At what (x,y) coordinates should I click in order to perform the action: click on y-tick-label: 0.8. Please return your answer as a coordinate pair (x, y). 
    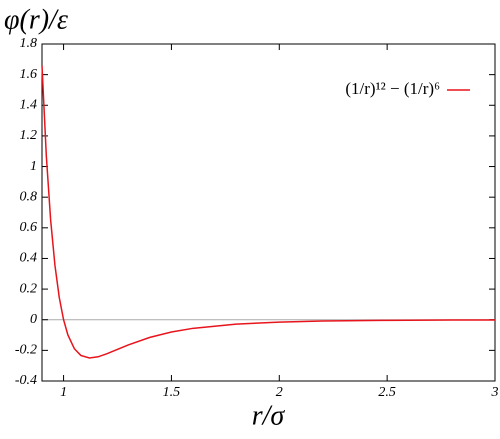
    Looking at the image, I should click on (29, 196).